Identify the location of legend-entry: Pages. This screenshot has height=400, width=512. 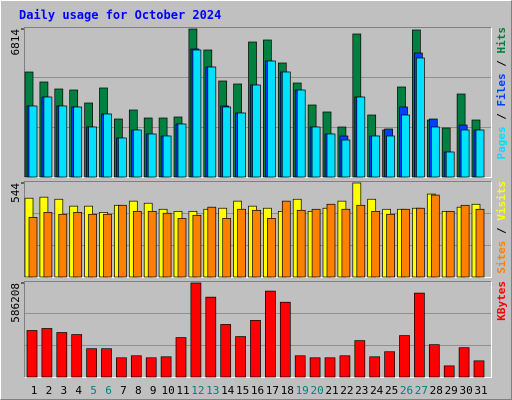
(501, 142).